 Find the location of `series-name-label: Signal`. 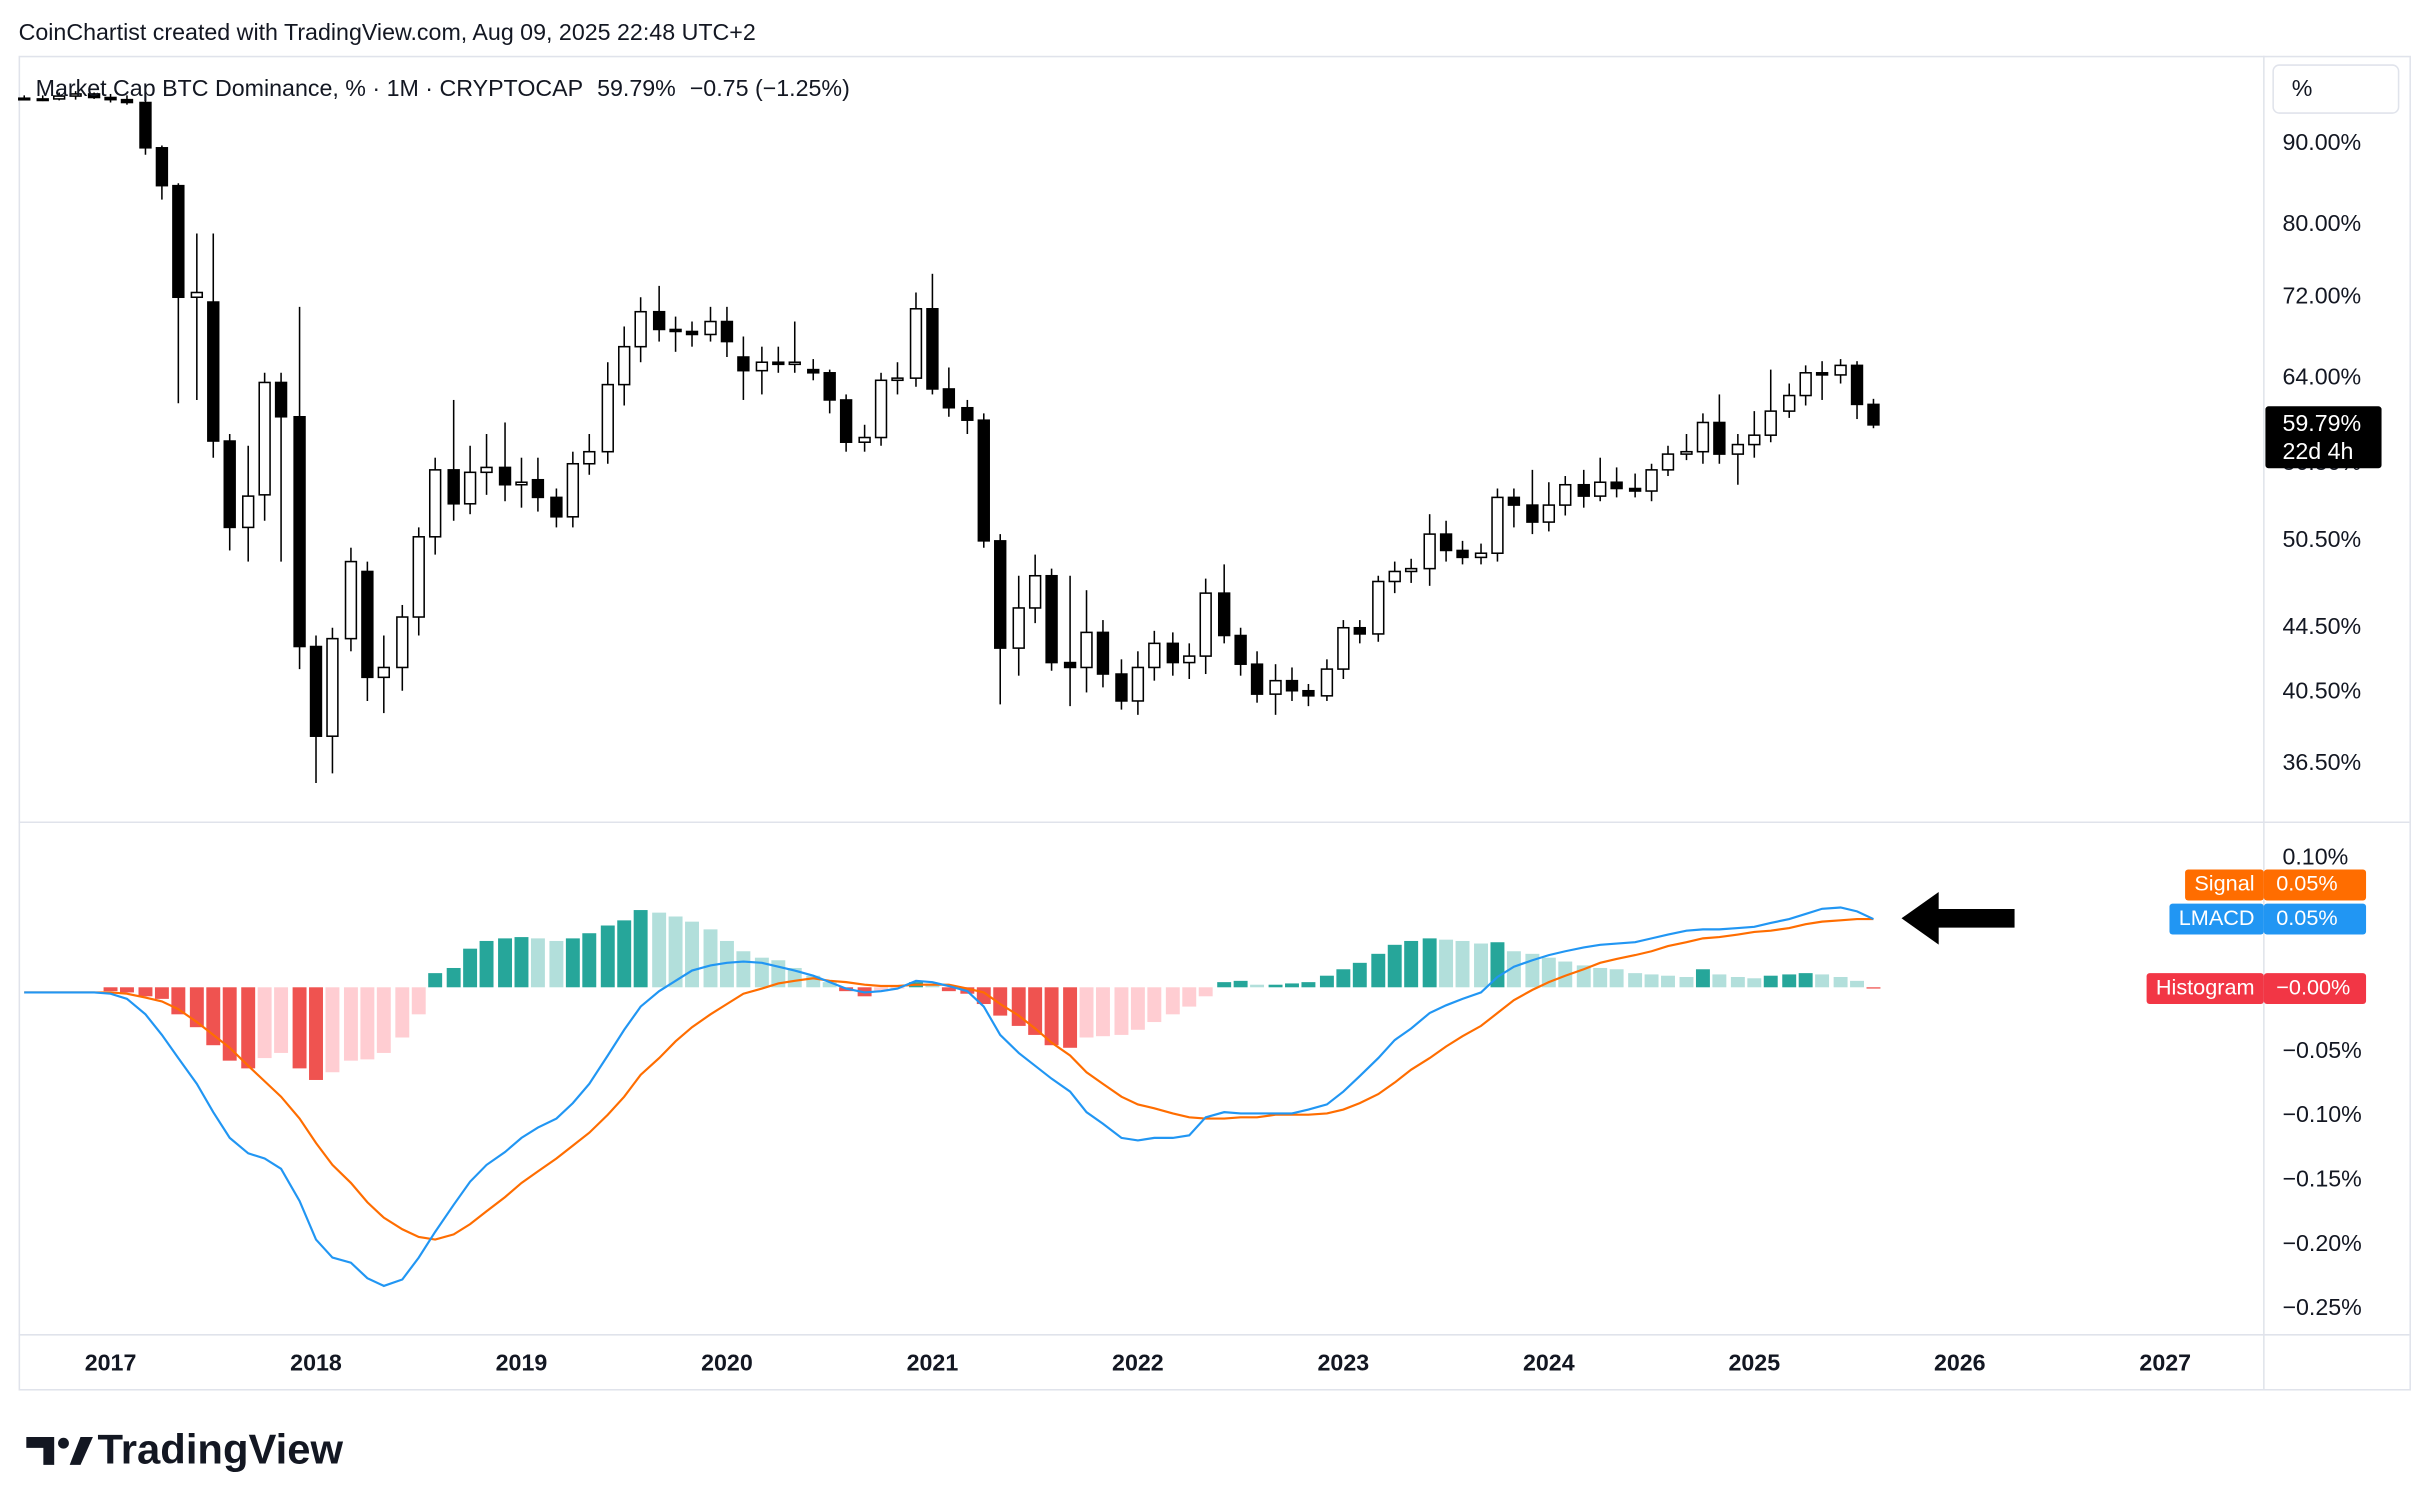

series-name-label: Signal is located at coordinates (2224, 883).